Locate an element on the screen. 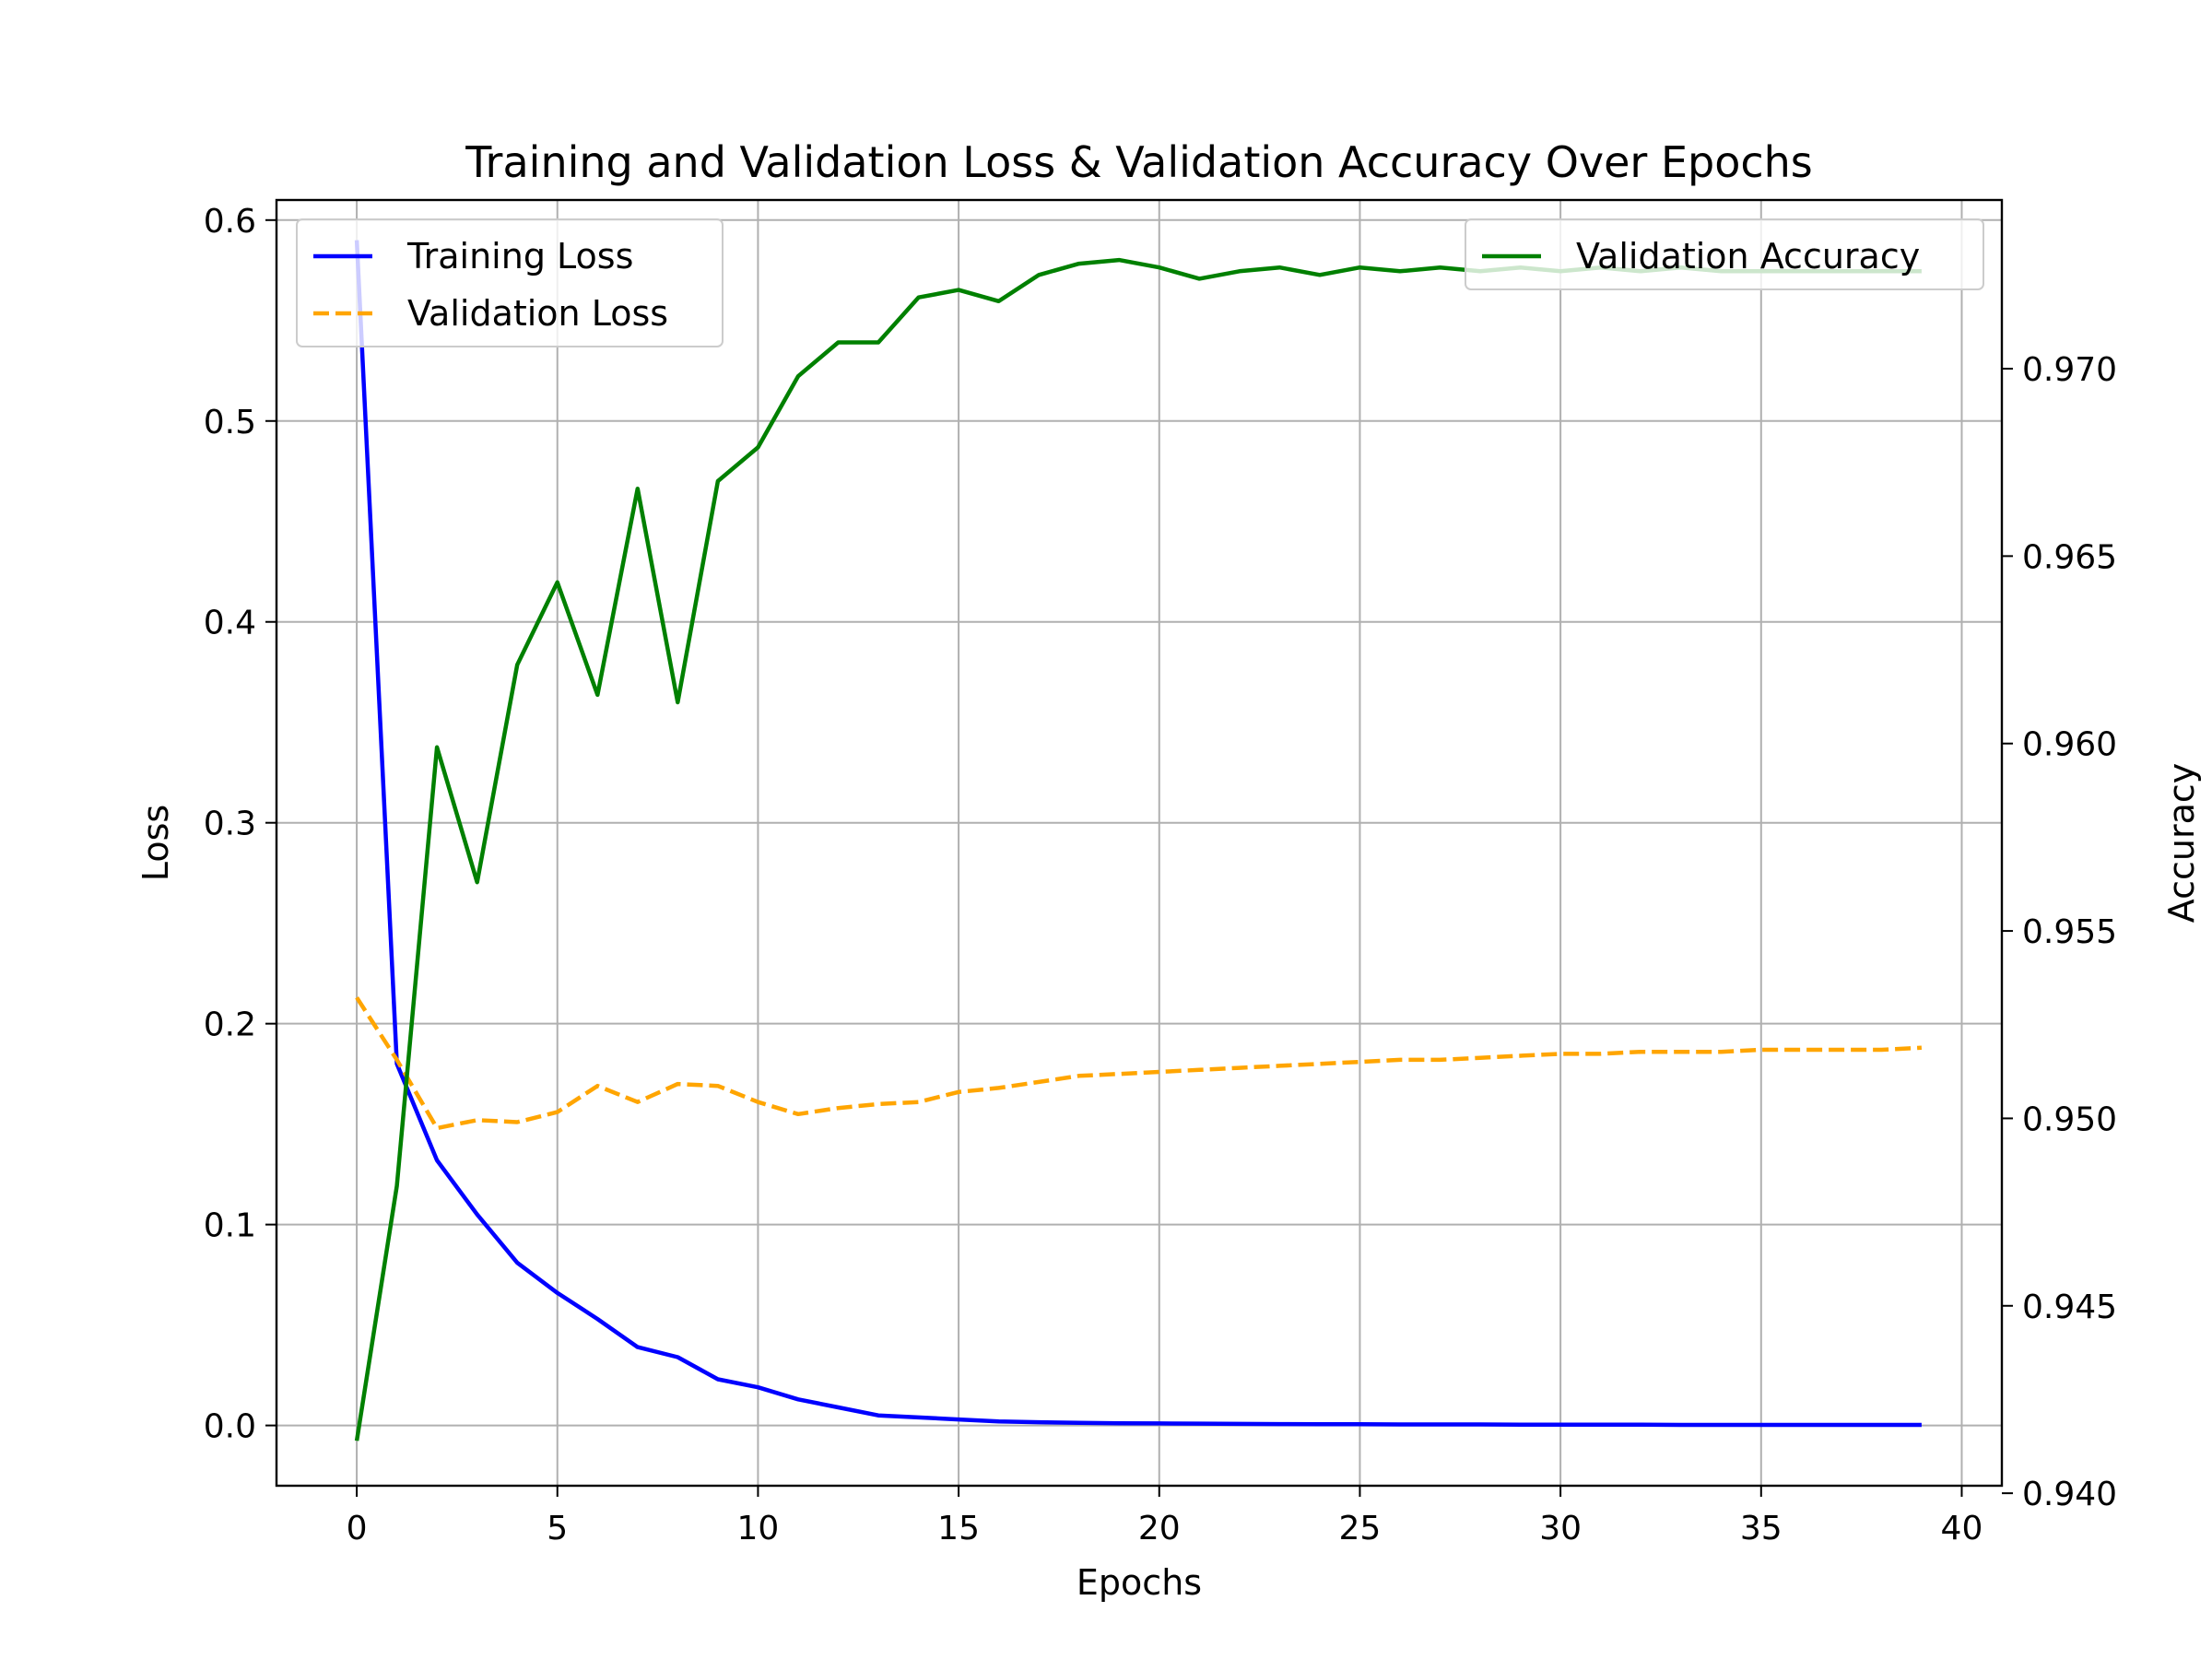  y-tick-label-right: 0.950 is located at coordinates (2069, 1119).